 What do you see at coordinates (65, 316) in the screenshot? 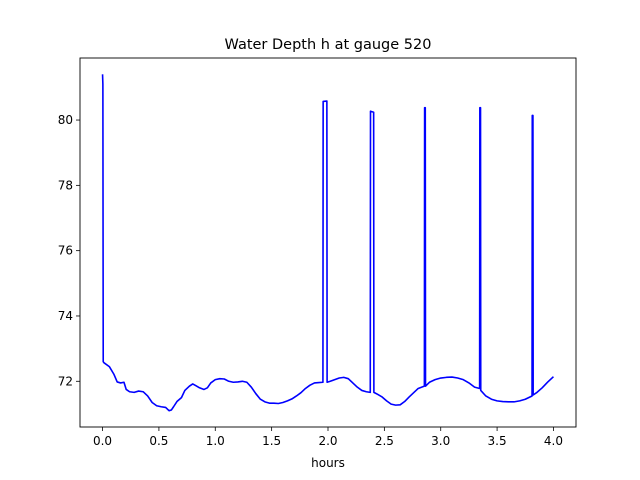
I see `y-tick-label: 74` at bounding box center [65, 316].